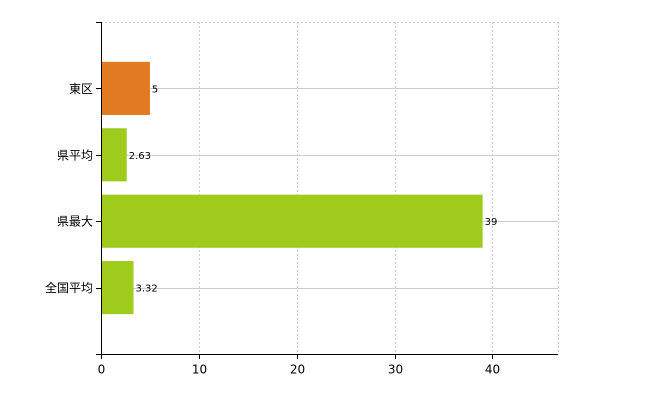 The height and width of the screenshot is (400, 650). Describe the element at coordinates (297, 370) in the screenshot. I see `x-tick-label: 20` at that location.